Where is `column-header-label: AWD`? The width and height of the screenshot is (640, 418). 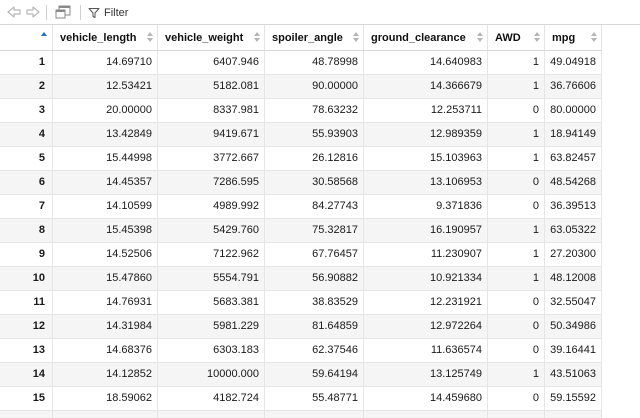 column-header-label: AWD is located at coordinates (508, 38).